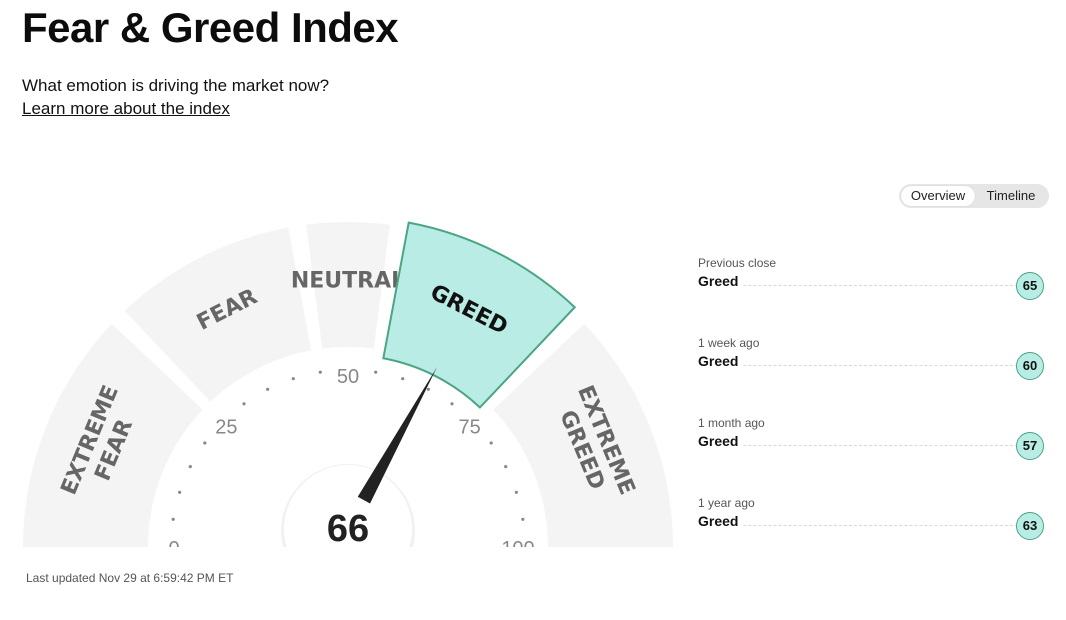 The width and height of the screenshot is (1066, 620). Describe the element at coordinates (348, 529) in the screenshot. I see `gauge-value: 66` at that location.